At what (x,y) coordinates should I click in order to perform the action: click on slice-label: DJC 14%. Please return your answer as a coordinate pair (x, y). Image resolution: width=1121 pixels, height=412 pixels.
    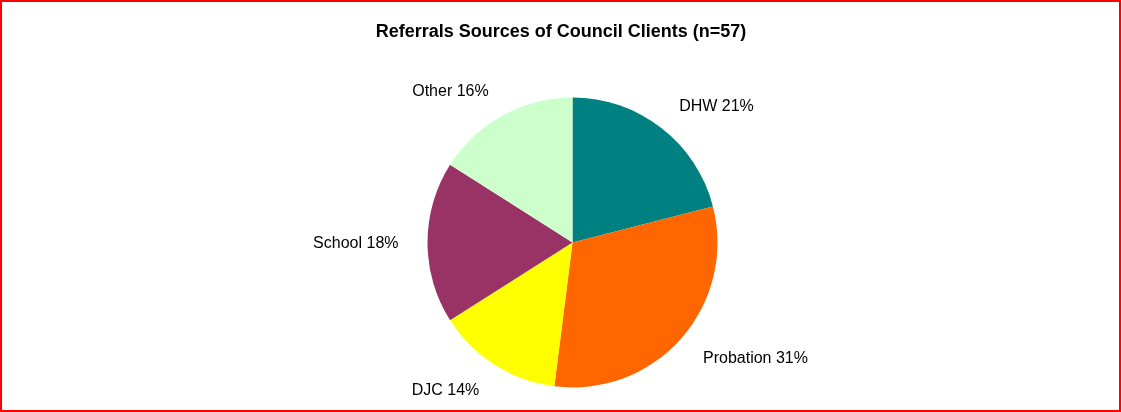
    Looking at the image, I should click on (445, 389).